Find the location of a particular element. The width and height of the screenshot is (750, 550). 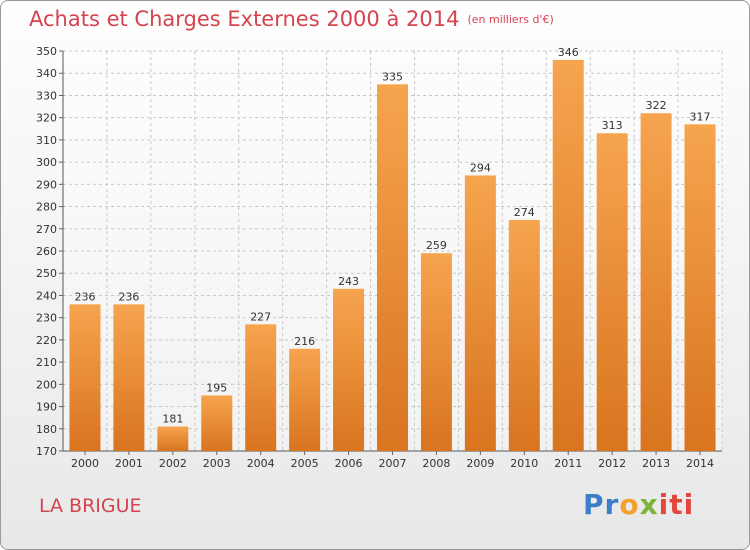

logo-part: iti is located at coordinates (676, 504).